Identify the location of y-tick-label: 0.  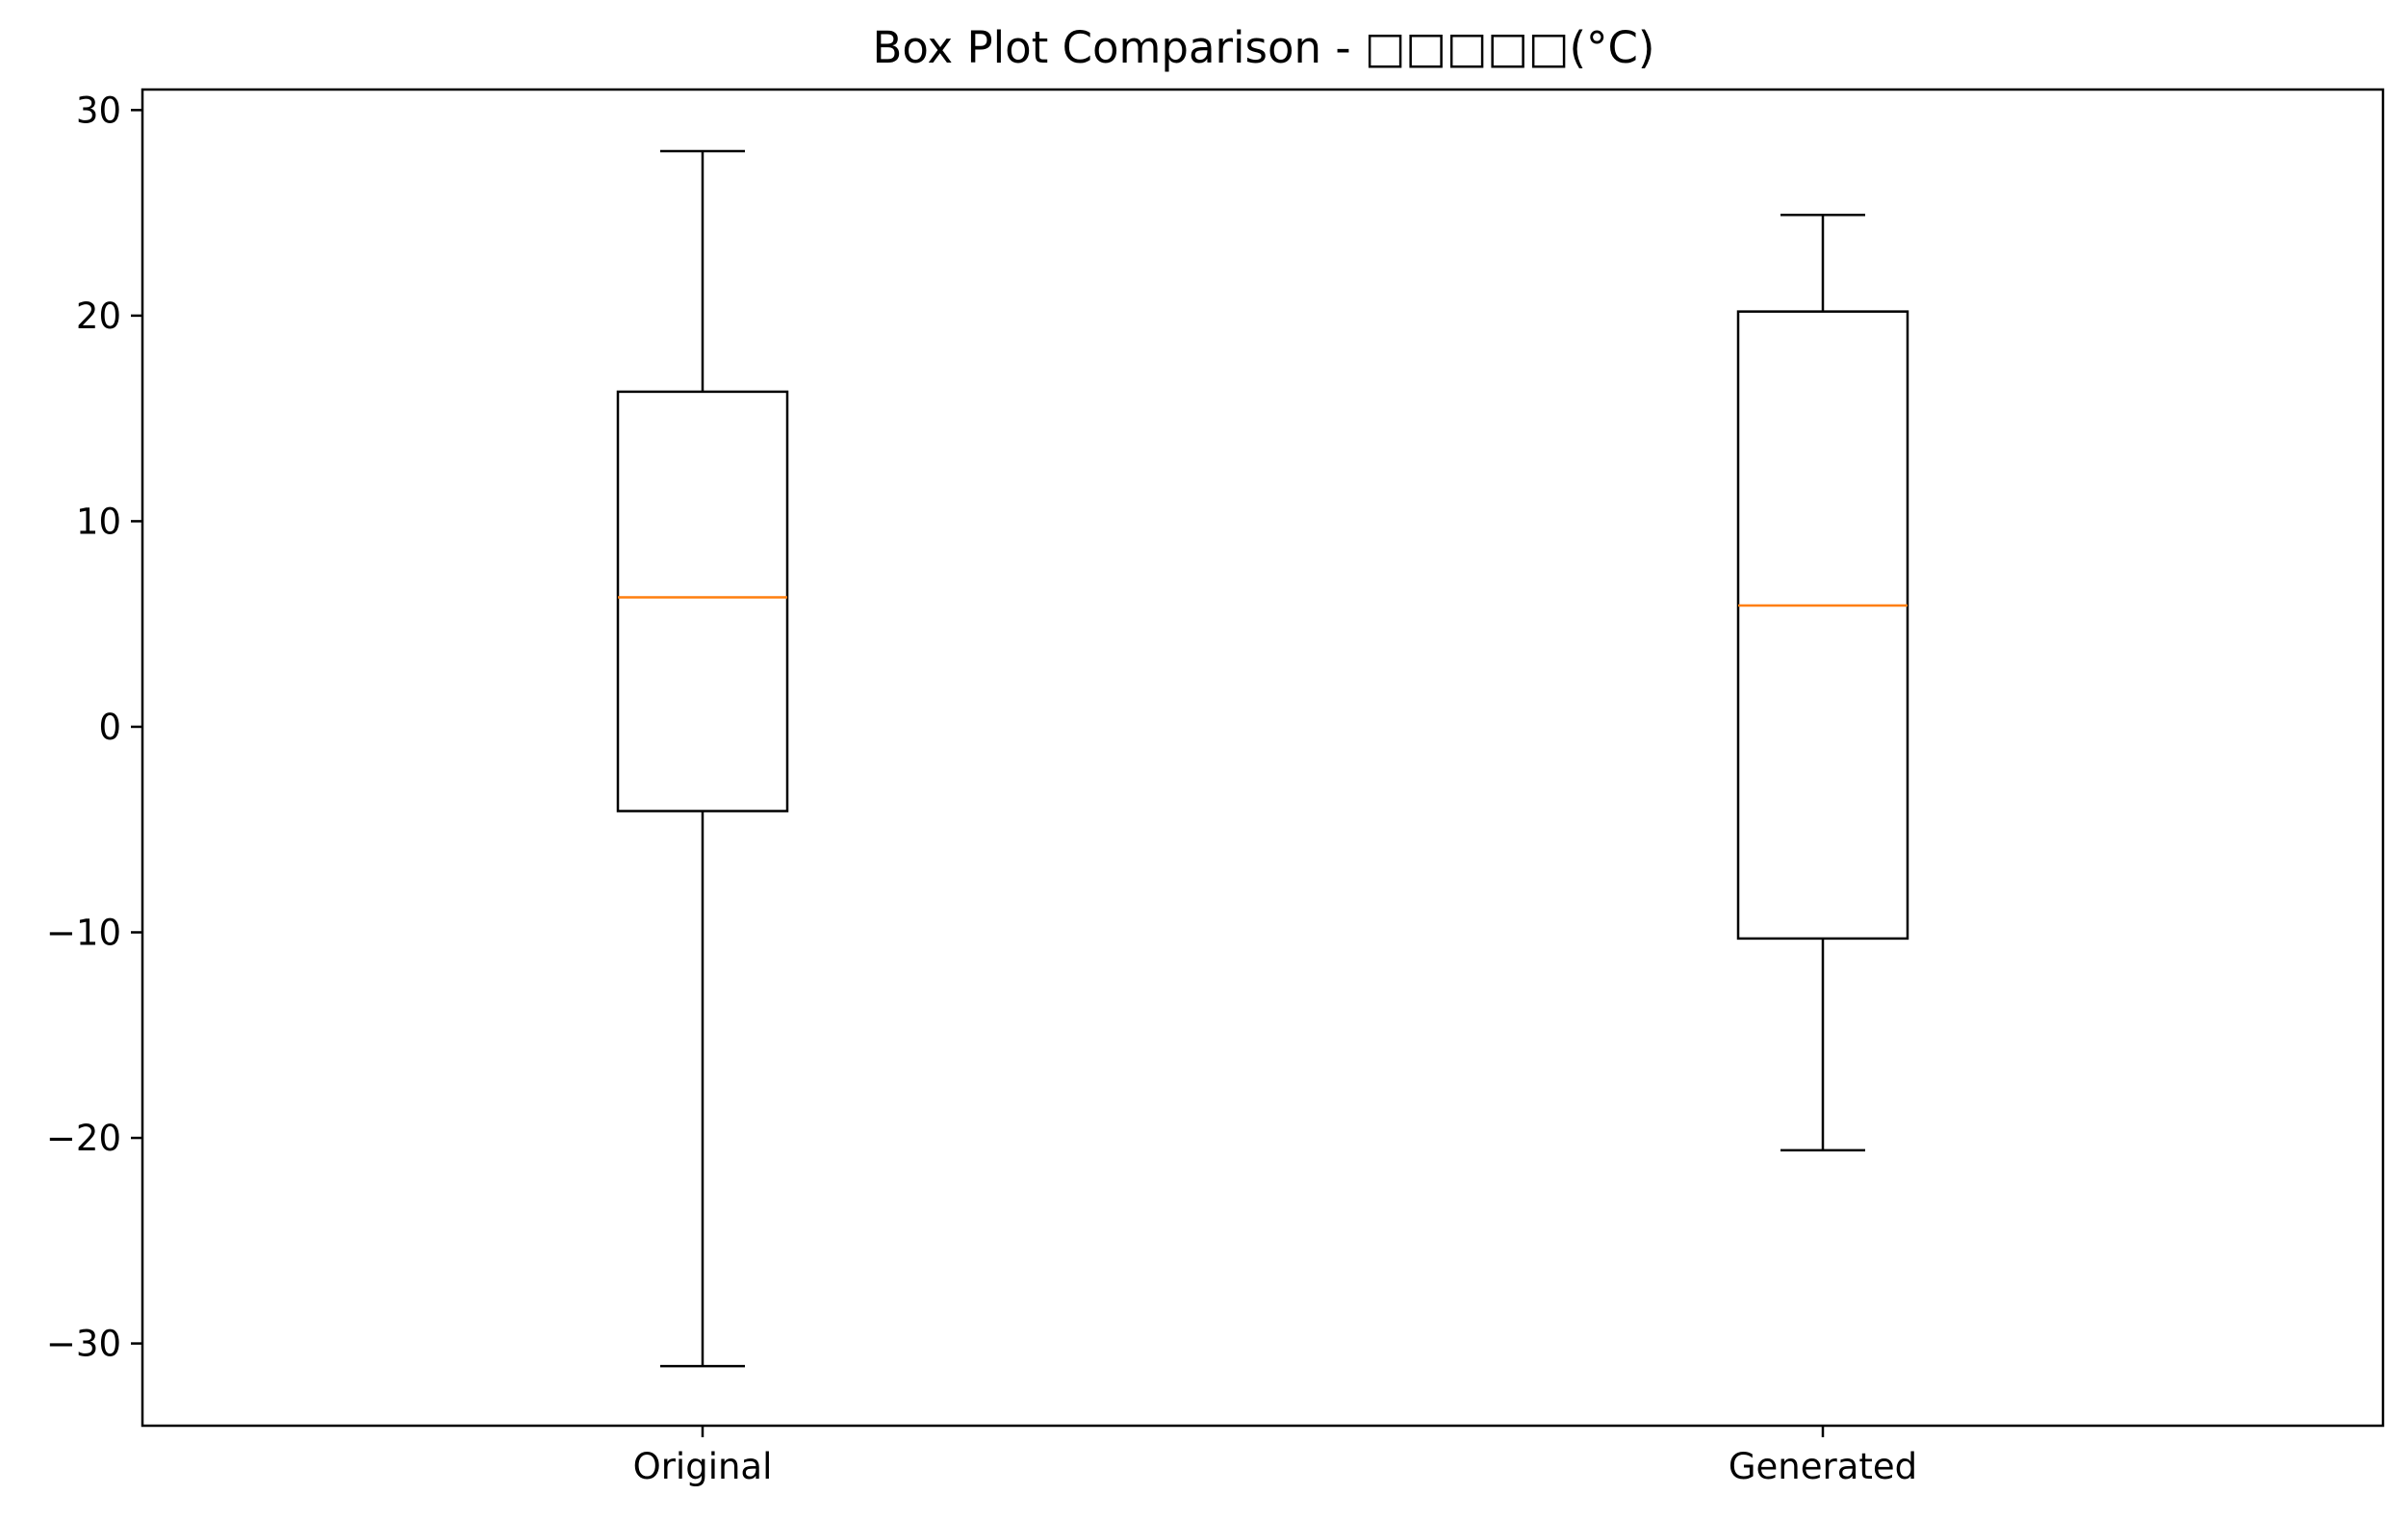
(109, 727).